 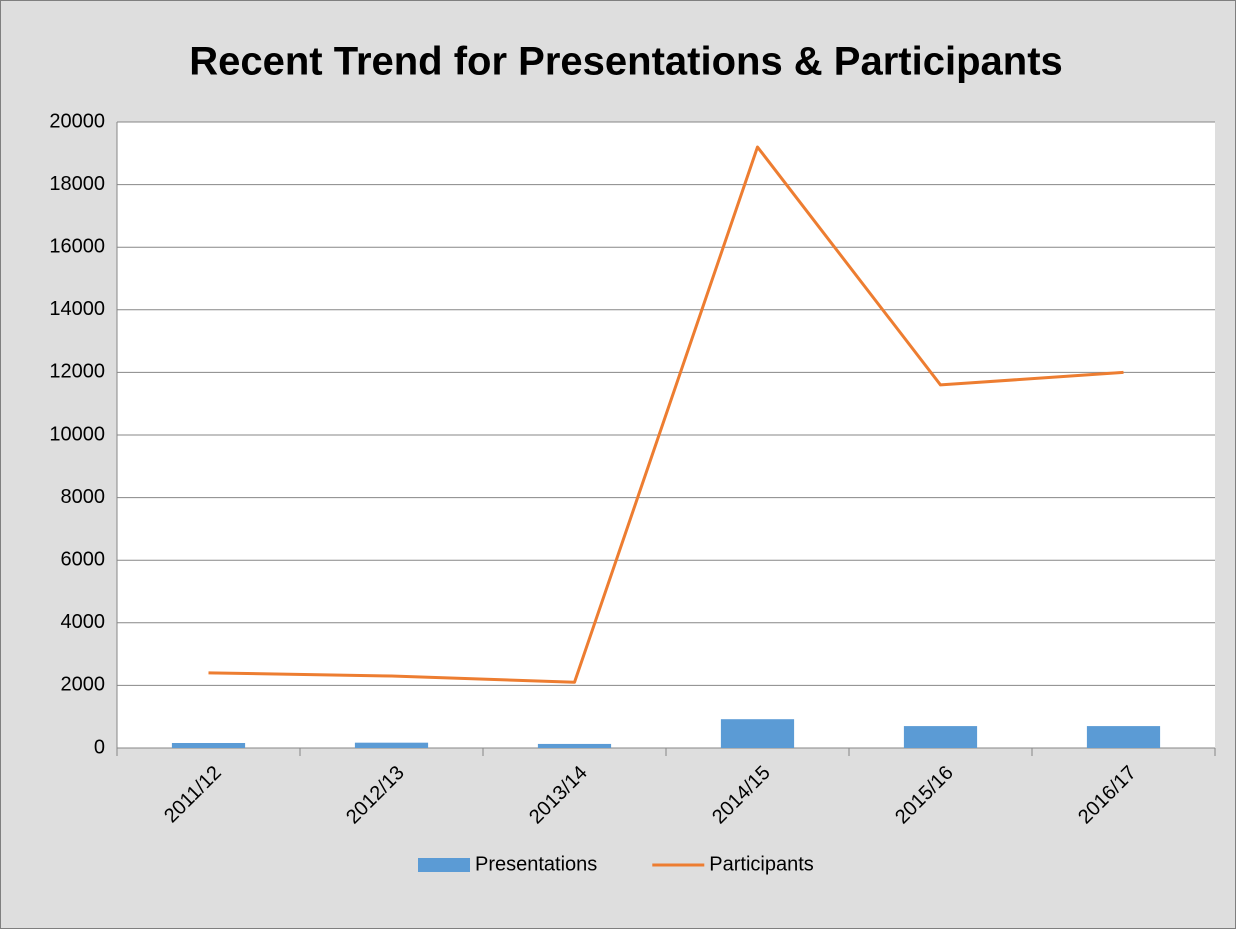 What do you see at coordinates (536, 864) in the screenshot?
I see `legend-label: Presentations` at bounding box center [536, 864].